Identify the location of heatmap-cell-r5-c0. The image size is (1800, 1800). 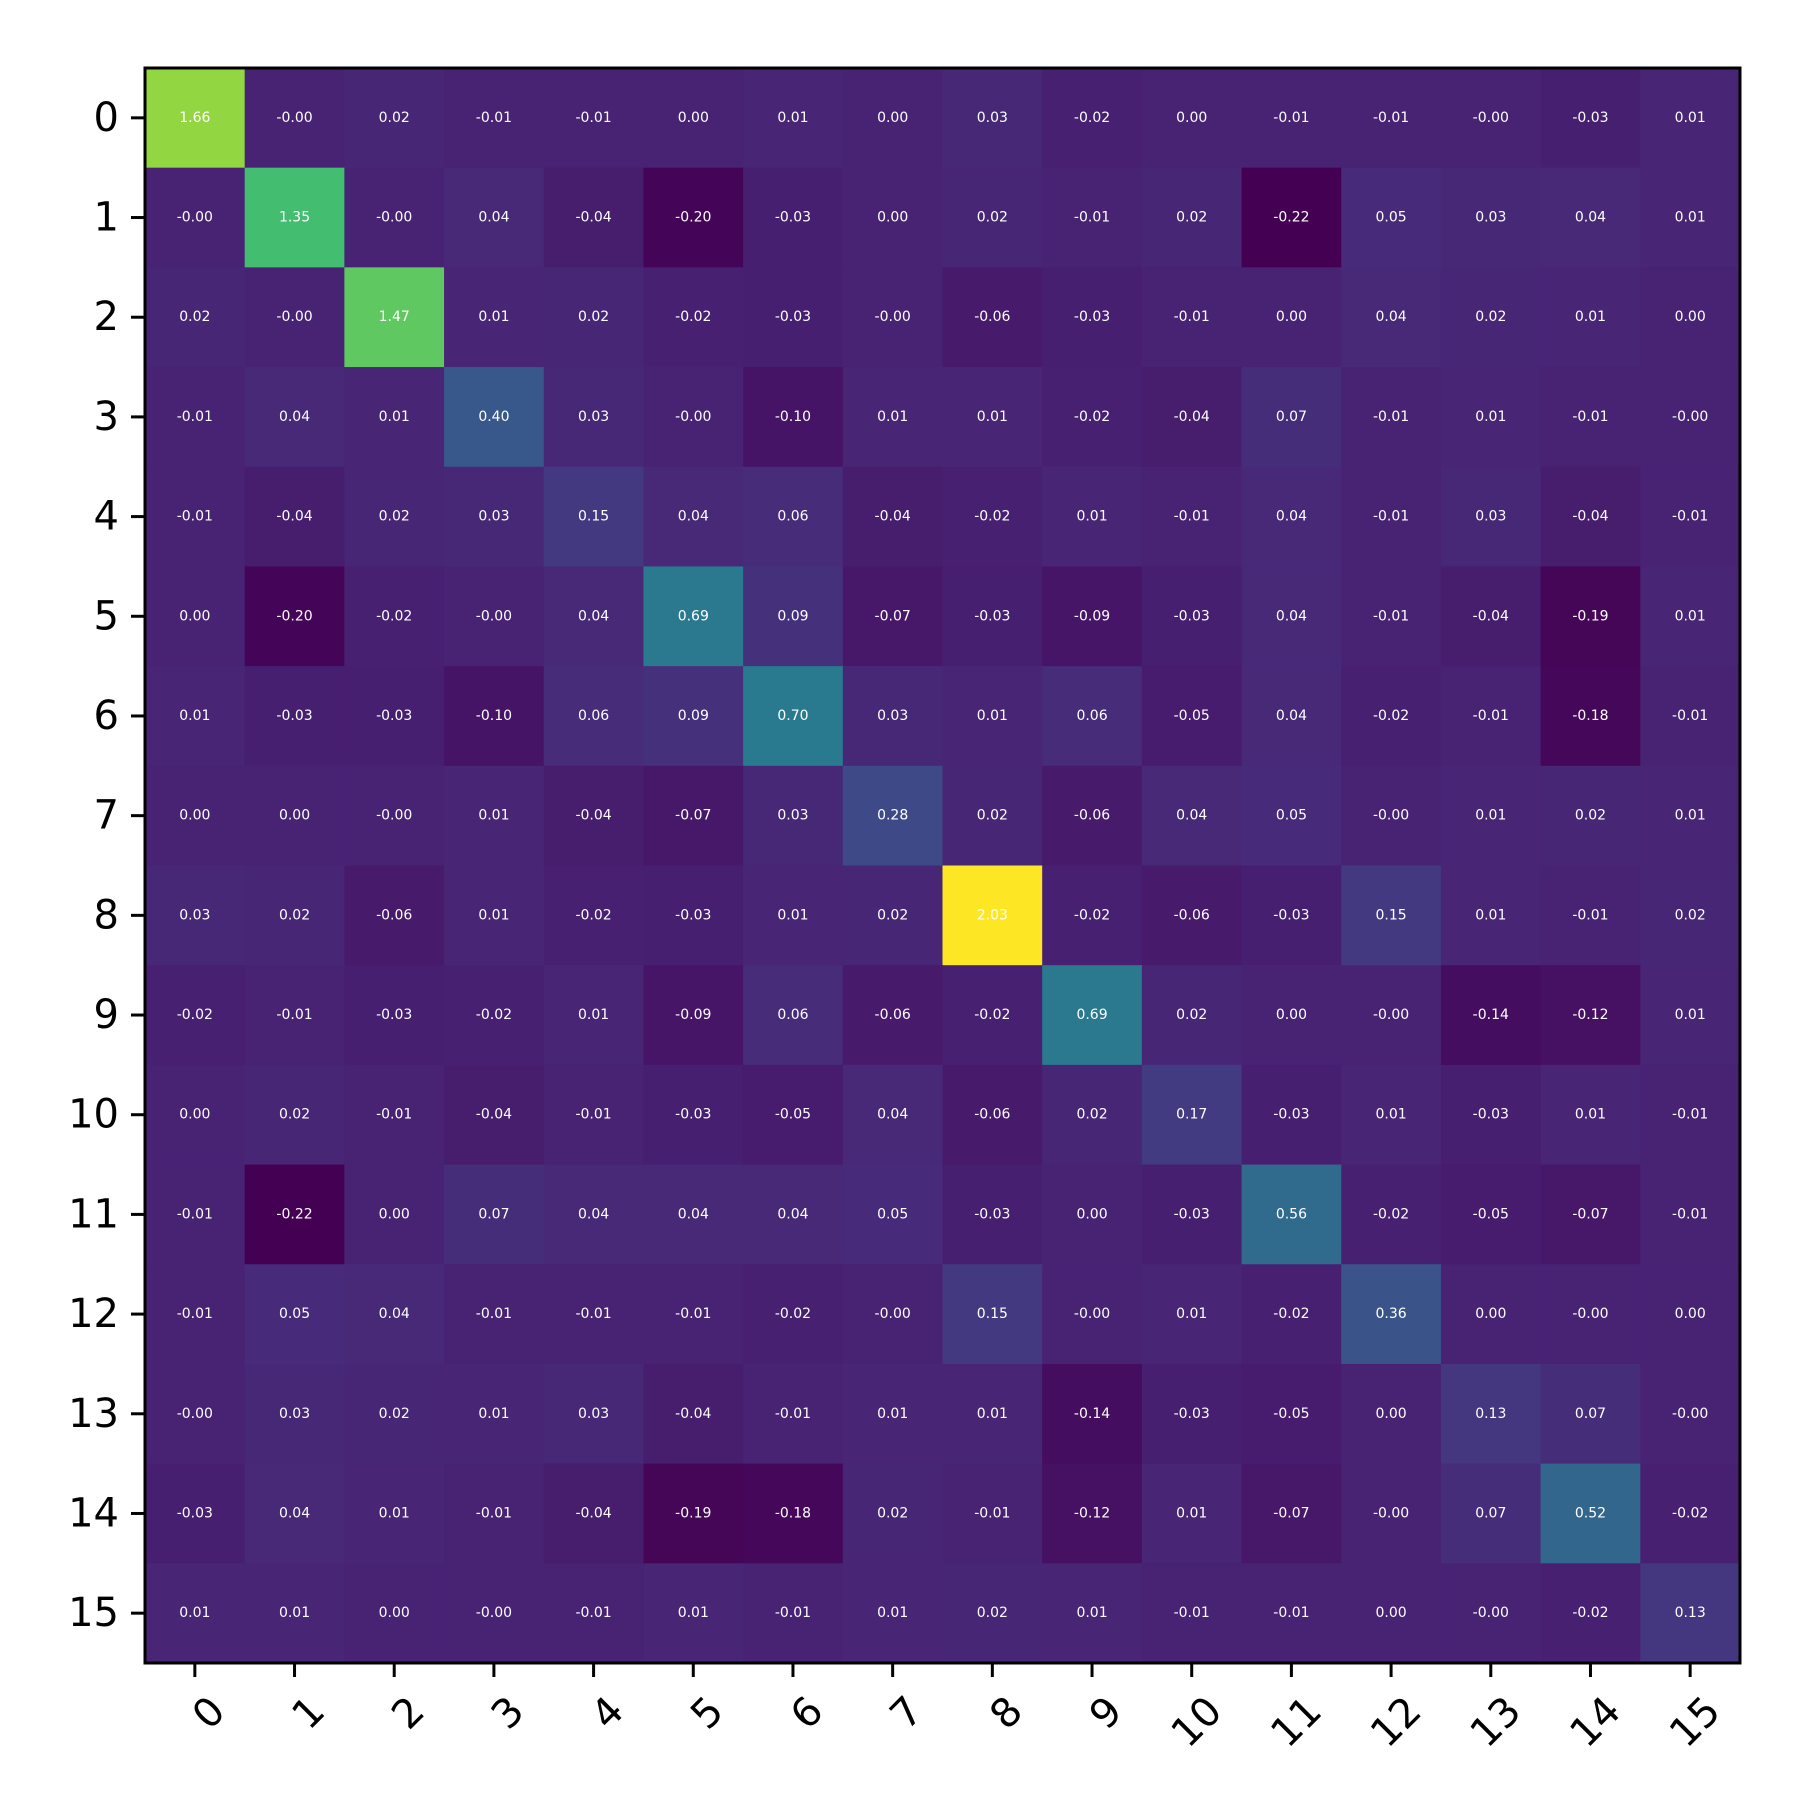
(195, 616).